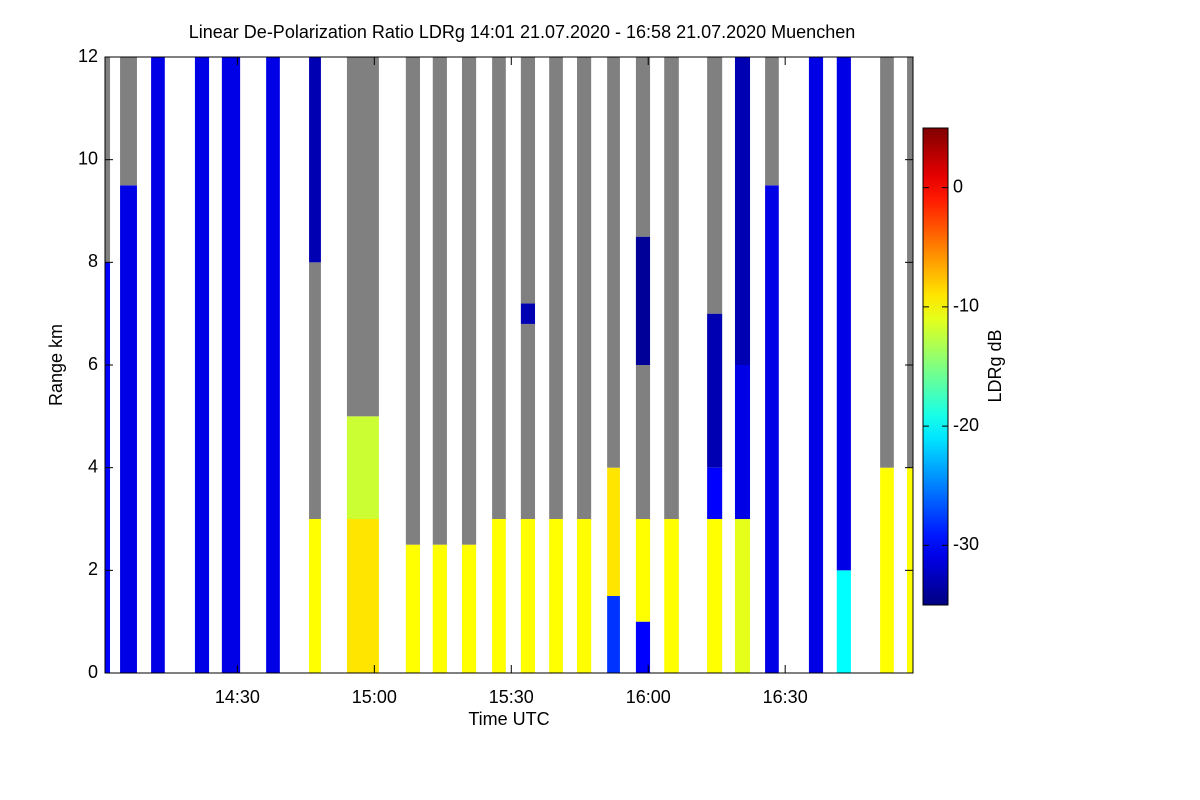  I want to click on x-tick-label: 15:00, so click(374, 697).